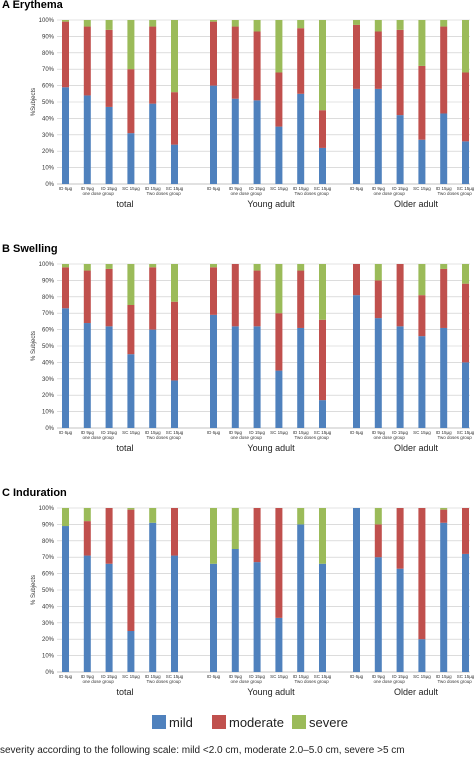  What do you see at coordinates (34, 493) in the screenshot?
I see `panel-title: C Induration` at bounding box center [34, 493].